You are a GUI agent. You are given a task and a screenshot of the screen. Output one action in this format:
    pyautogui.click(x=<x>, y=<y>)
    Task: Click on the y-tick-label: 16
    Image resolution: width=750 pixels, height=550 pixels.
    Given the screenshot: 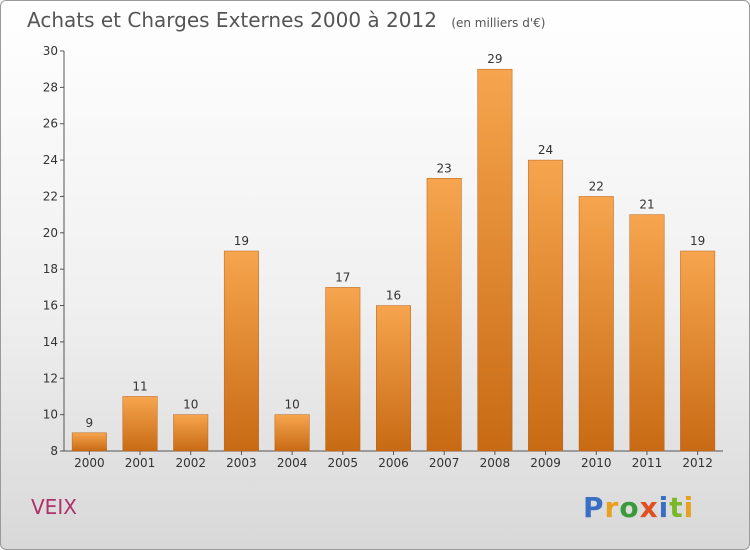 What is the action you would take?
    pyautogui.click(x=50, y=306)
    